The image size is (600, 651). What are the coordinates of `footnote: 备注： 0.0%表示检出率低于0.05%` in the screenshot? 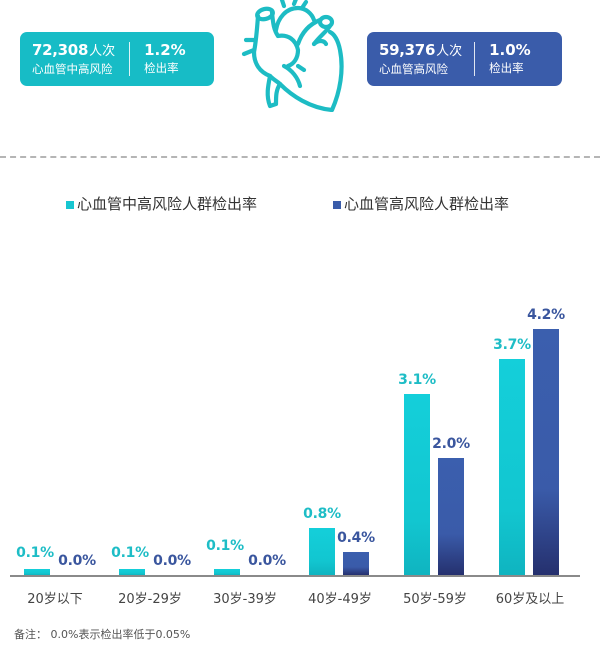 It's located at (102, 634).